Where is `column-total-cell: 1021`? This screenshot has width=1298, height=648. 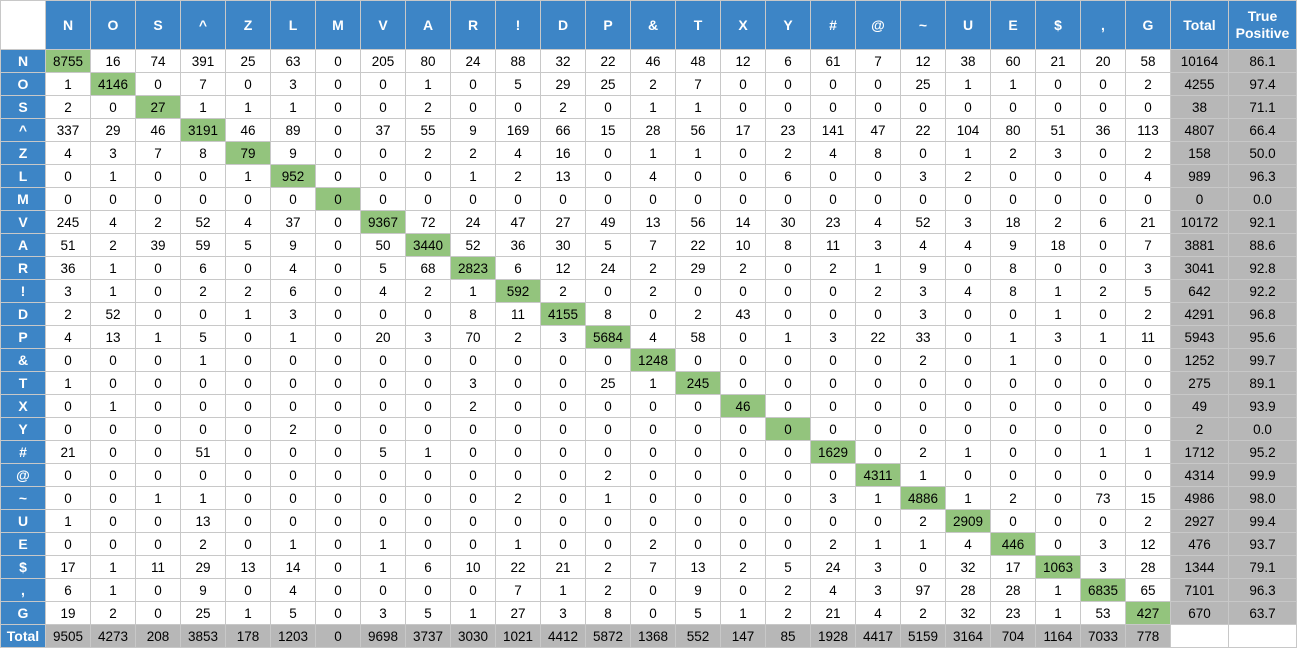 column-total-cell: 1021 is located at coordinates (518, 636).